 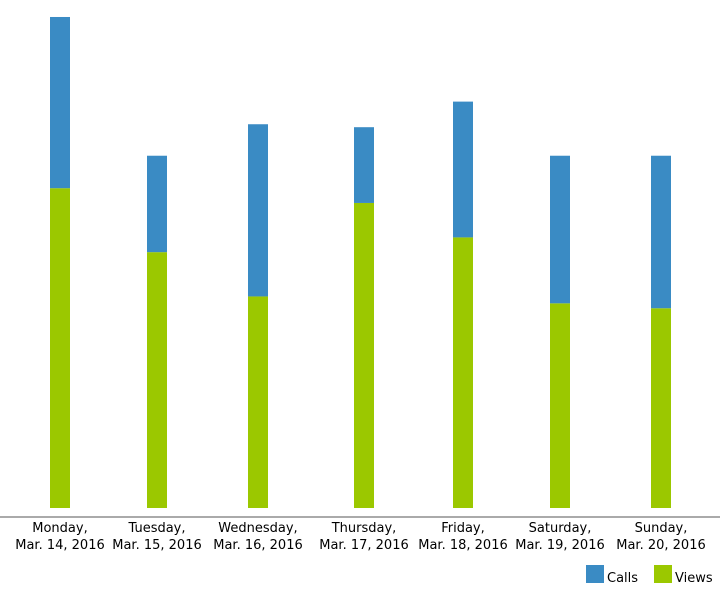 What do you see at coordinates (649, 575) in the screenshot?
I see `legend: Calls Views` at bounding box center [649, 575].